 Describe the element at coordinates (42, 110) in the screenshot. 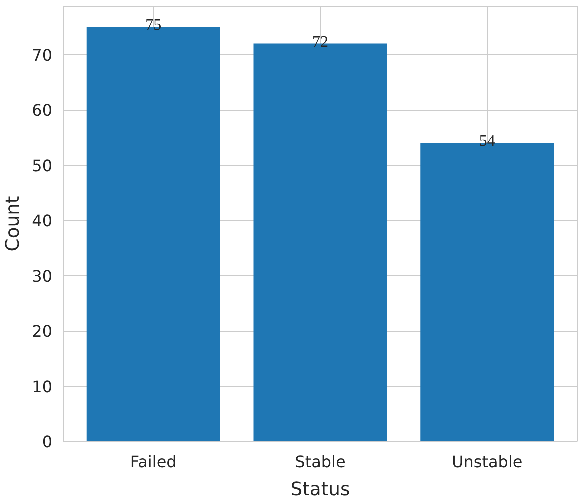

I see `y-tick-label: 60` at that location.